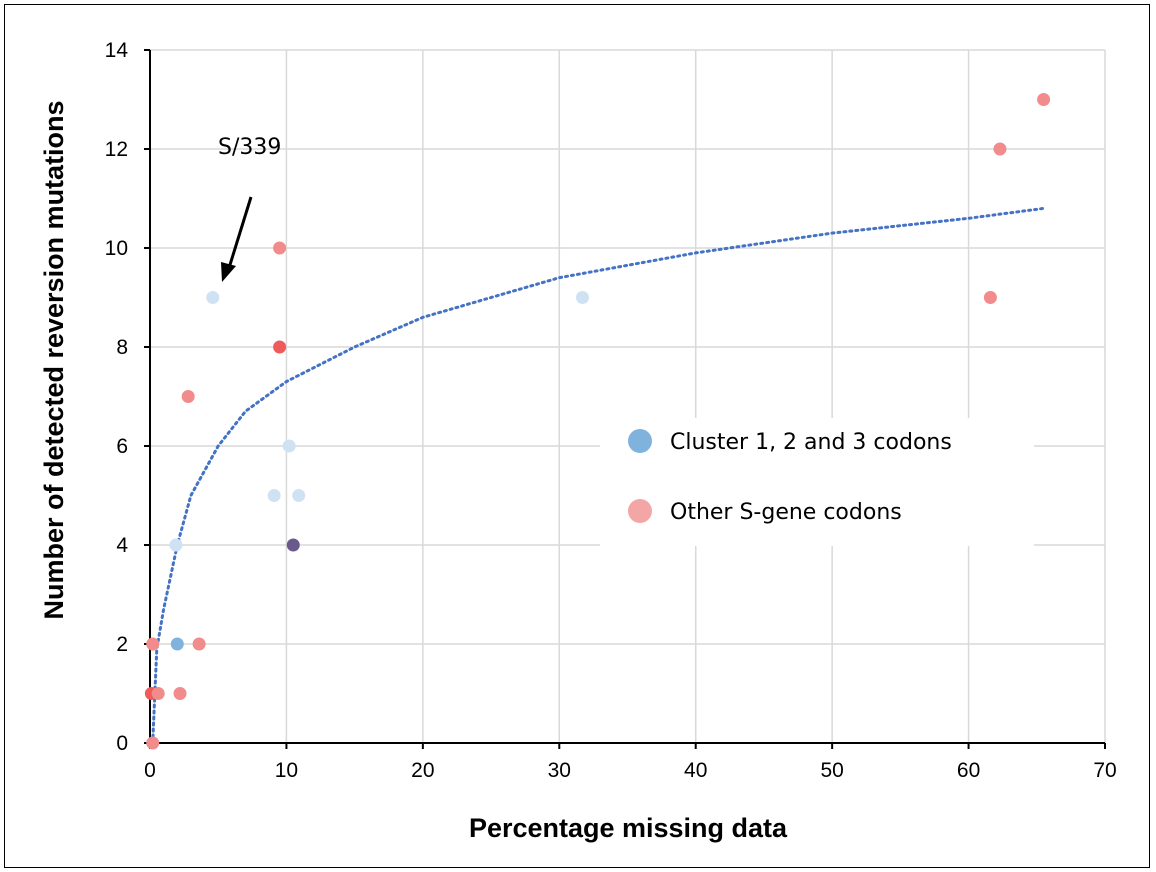 This screenshot has width=1156, height=872. I want to click on y-tick-label: 4, so click(122, 545).